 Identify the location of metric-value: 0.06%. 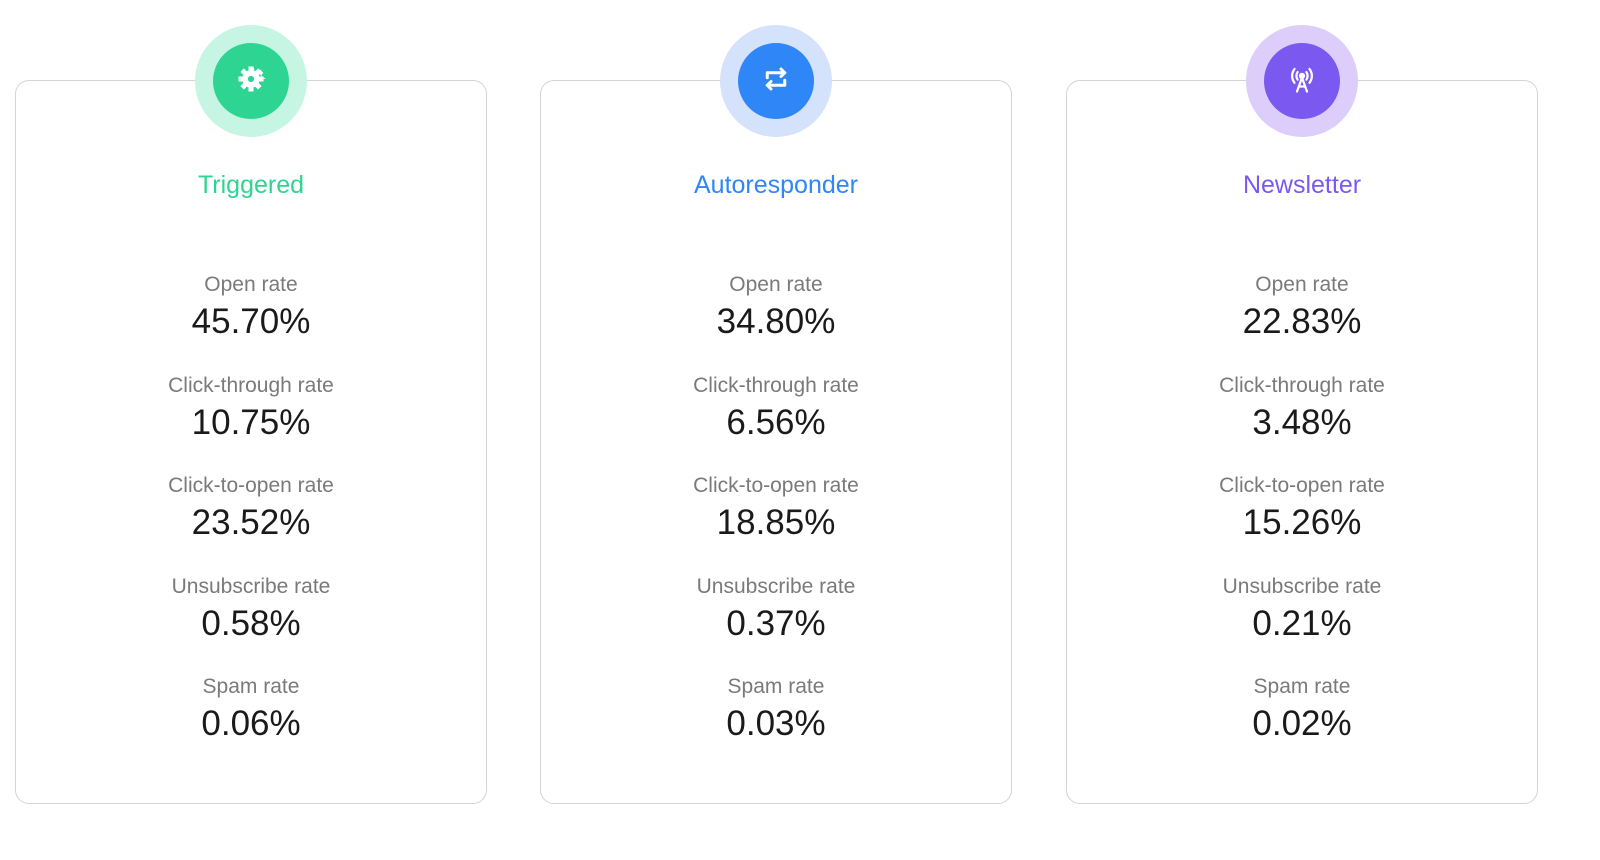
(251, 723).